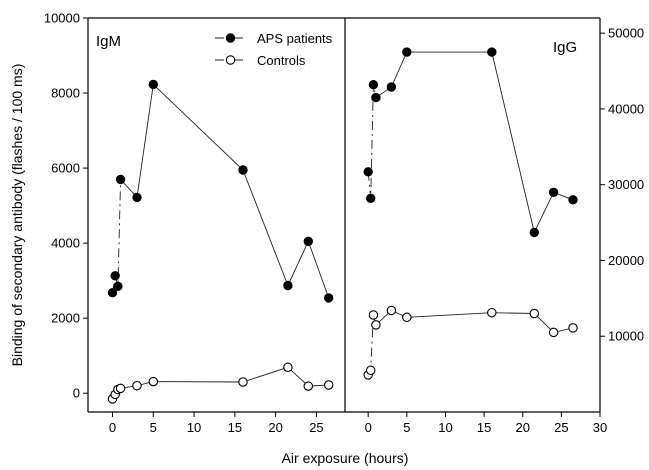 The height and width of the screenshot is (470, 649). What do you see at coordinates (76, 393) in the screenshot?
I see `y-tick-label-igm-0: 0` at bounding box center [76, 393].